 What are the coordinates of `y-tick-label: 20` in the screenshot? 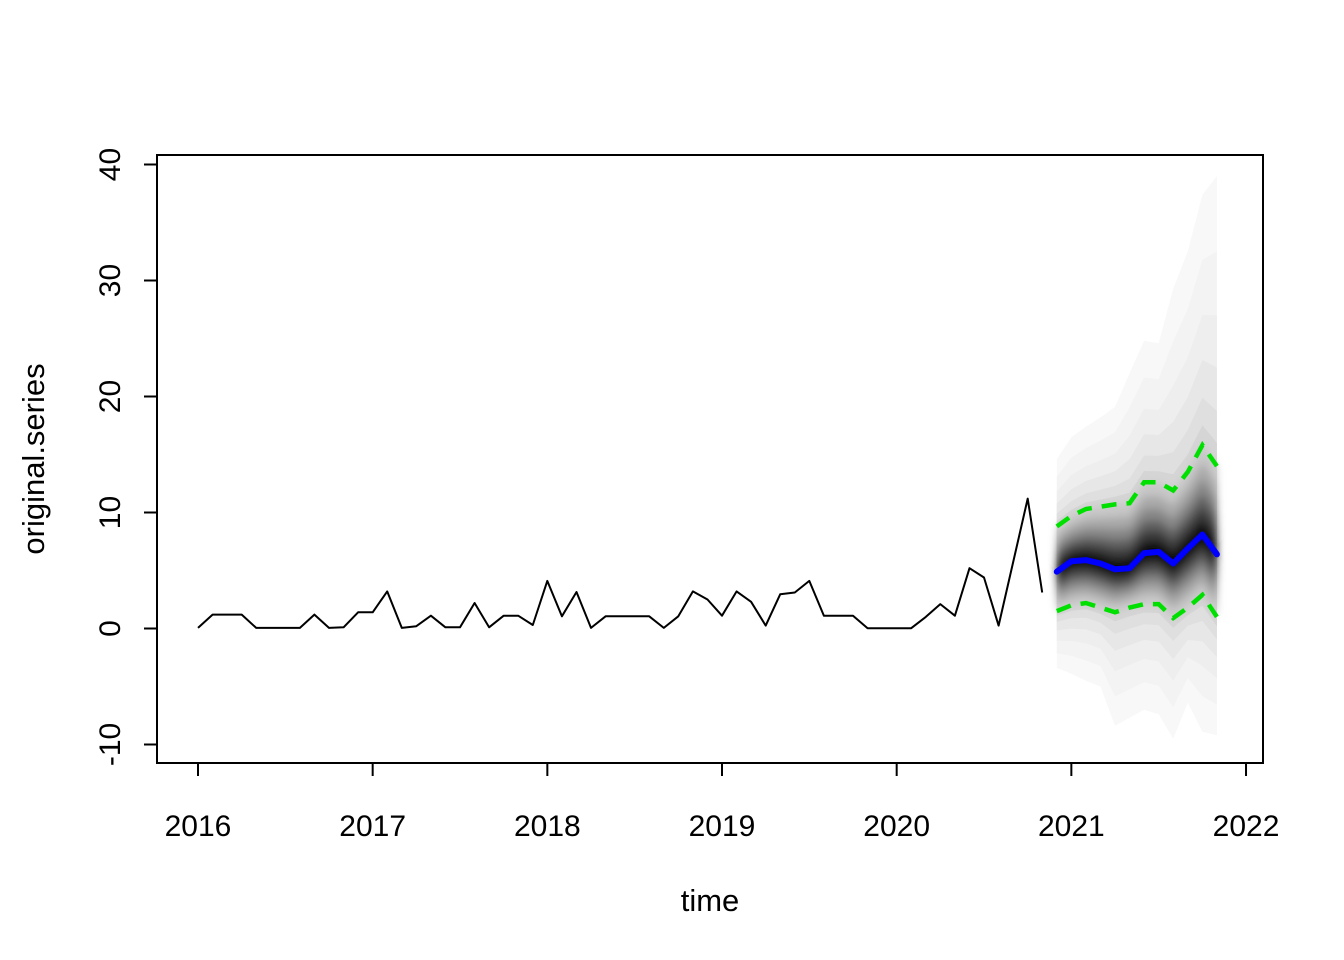 It's located at (110, 396).